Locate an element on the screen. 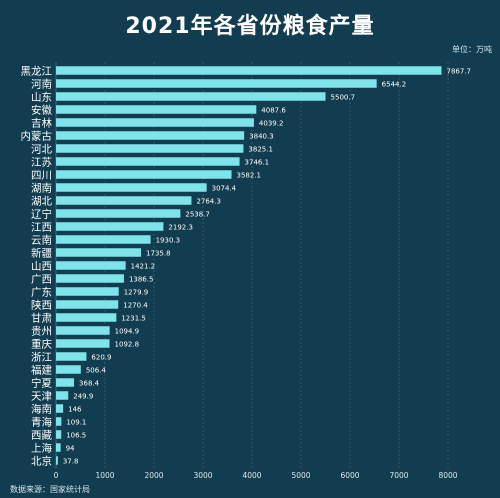 This screenshot has height=498, width=500. category-label: 辽宁 is located at coordinates (41, 214).